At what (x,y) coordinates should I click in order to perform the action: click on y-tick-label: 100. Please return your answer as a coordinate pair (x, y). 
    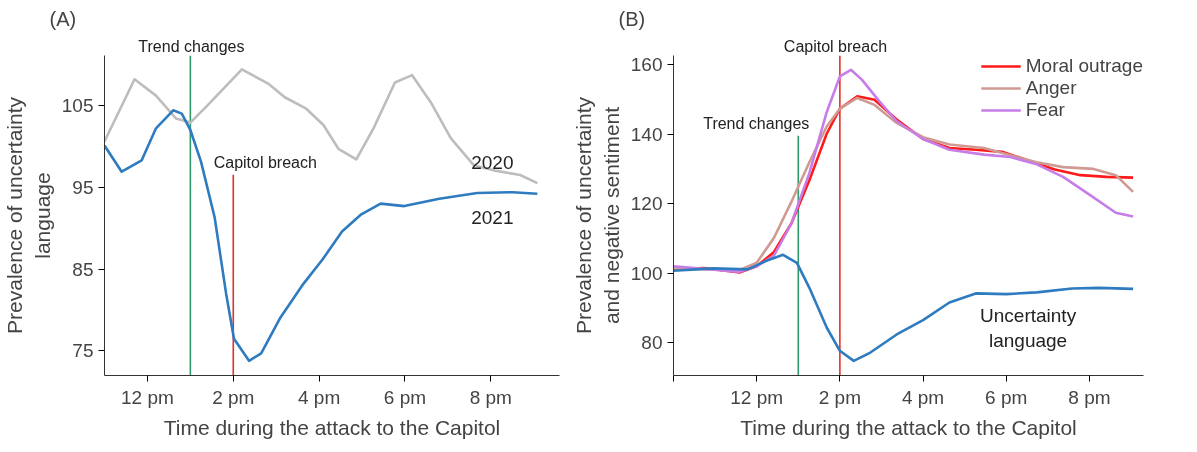
    Looking at the image, I should click on (646, 273).